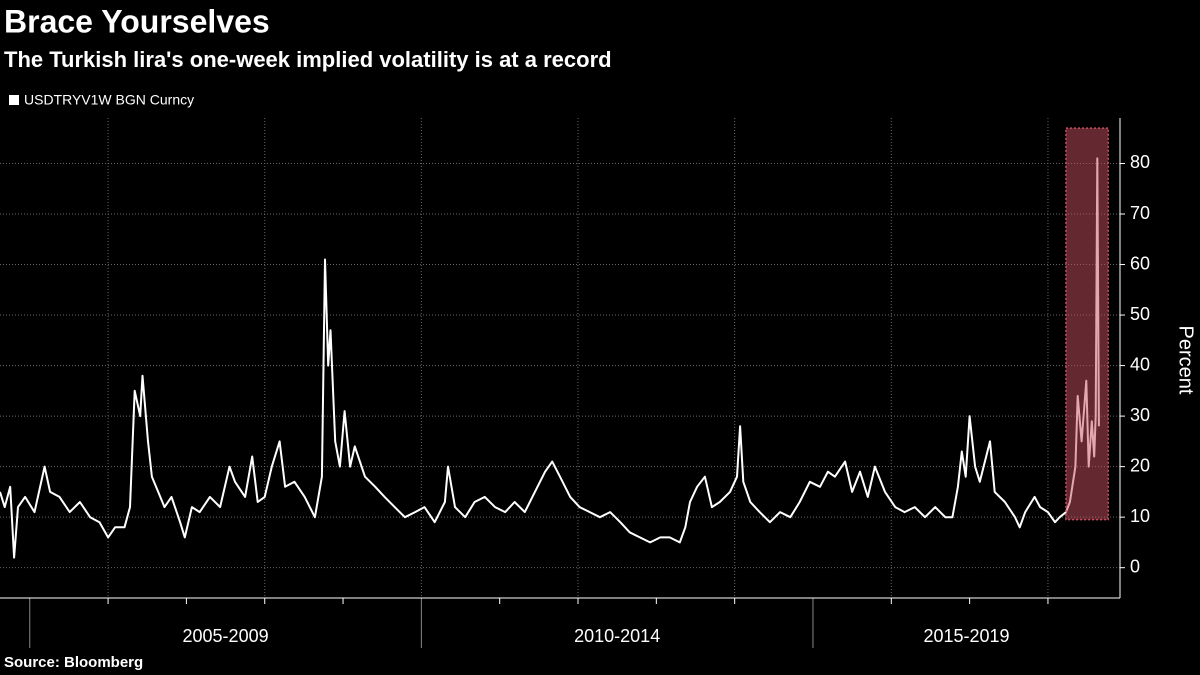 The width and height of the screenshot is (1200, 675). What do you see at coordinates (1186, 360) in the screenshot?
I see `y-axis-label: Percent` at bounding box center [1186, 360].